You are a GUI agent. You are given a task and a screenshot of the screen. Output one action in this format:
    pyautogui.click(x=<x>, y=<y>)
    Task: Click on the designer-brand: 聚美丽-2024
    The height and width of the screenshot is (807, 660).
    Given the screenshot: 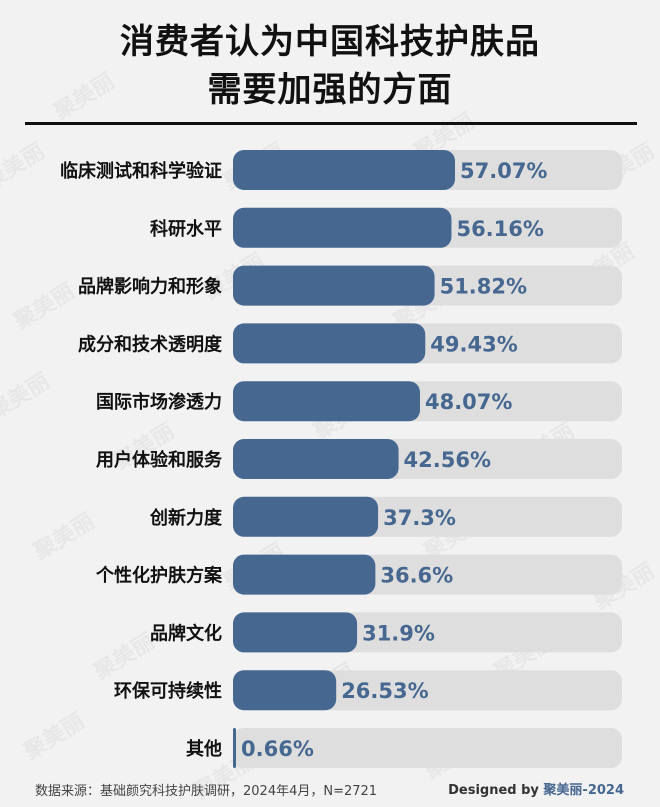 What is the action you would take?
    pyautogui.click(x=583, y=790)
    